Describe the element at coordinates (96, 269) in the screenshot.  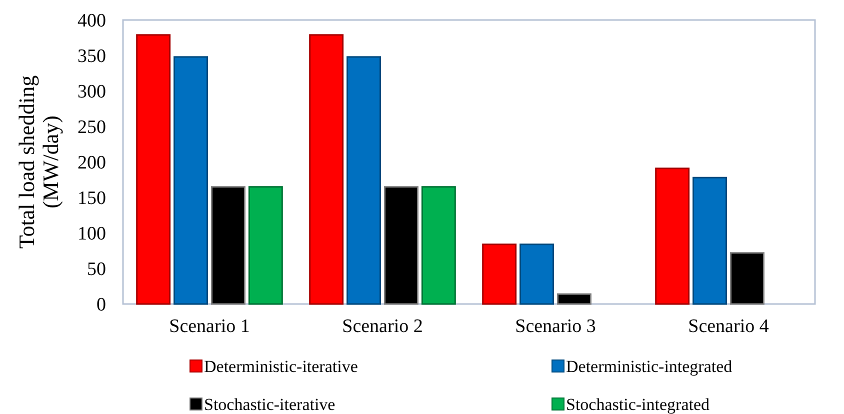
I see `y-tick-label: 50` at that location.